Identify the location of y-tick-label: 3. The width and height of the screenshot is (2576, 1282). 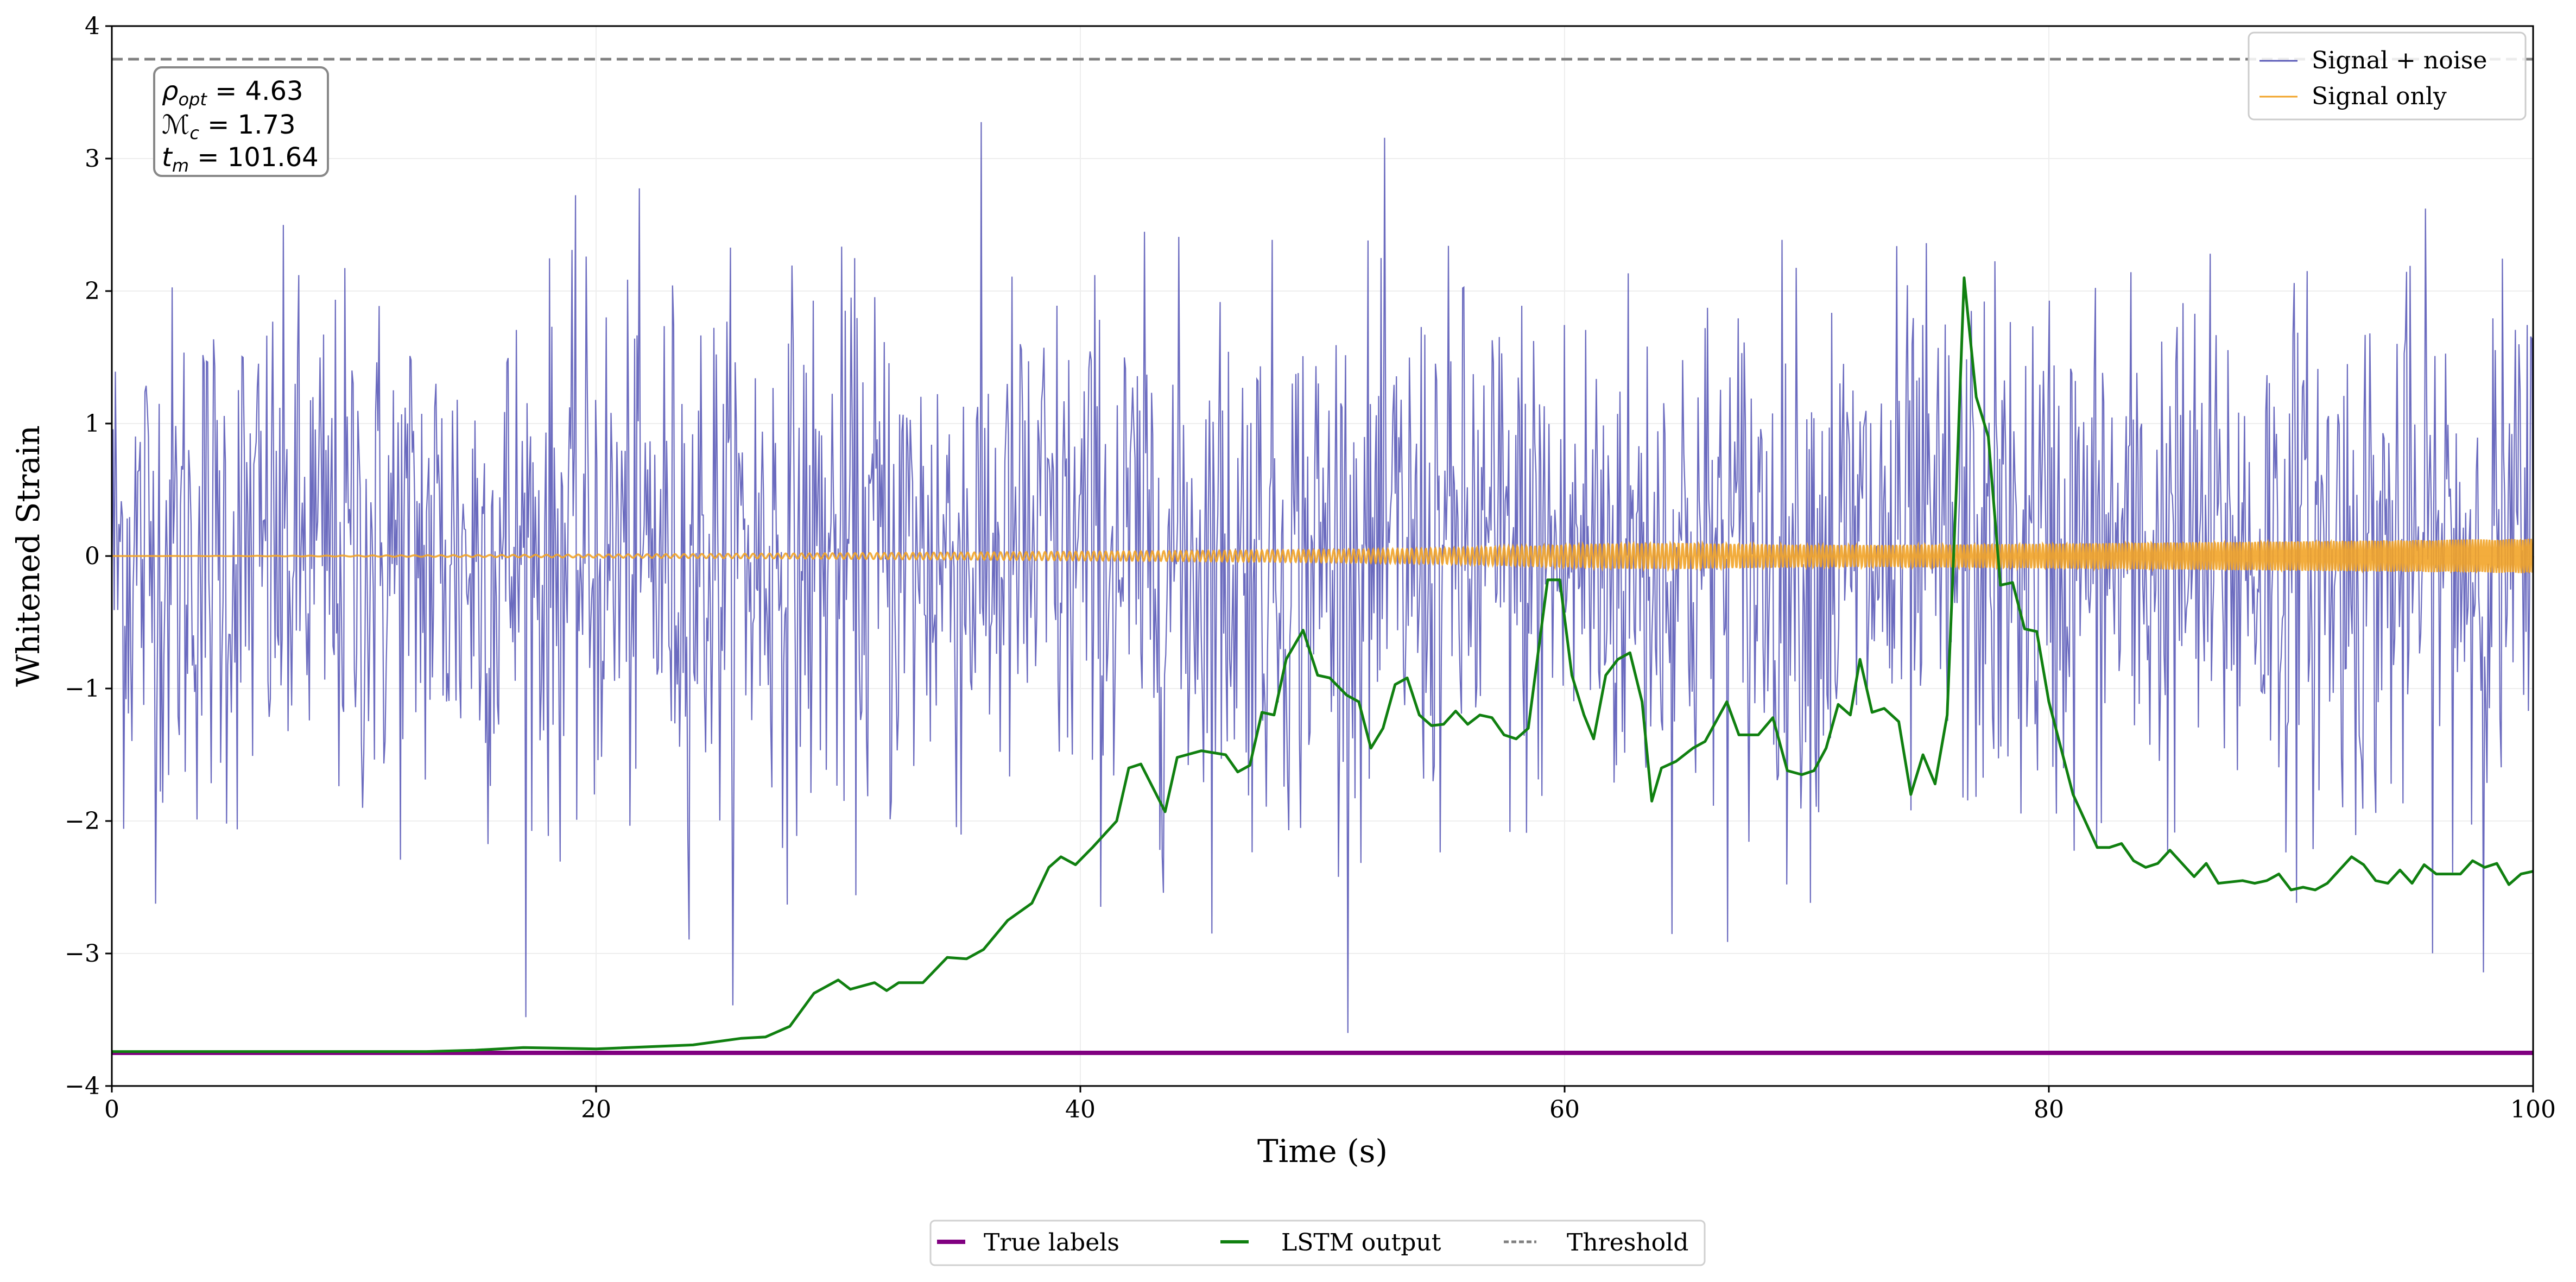
(92, 159).